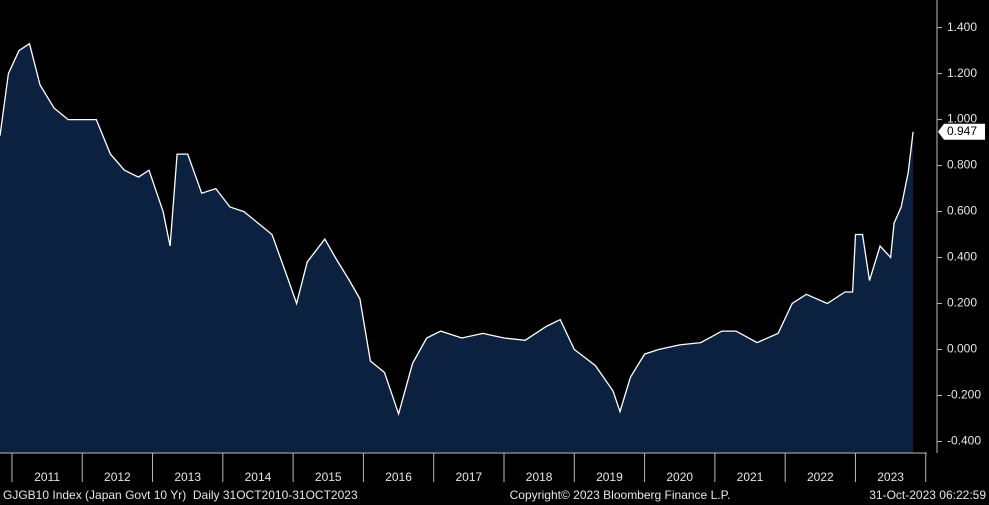 Image resolution: width=989 pixels, height=505 pixels. Describe the element at coordinates (927, 495) in the screenshot. I see `timestamp: 31-Oct-2023 06:22:59` at that location.